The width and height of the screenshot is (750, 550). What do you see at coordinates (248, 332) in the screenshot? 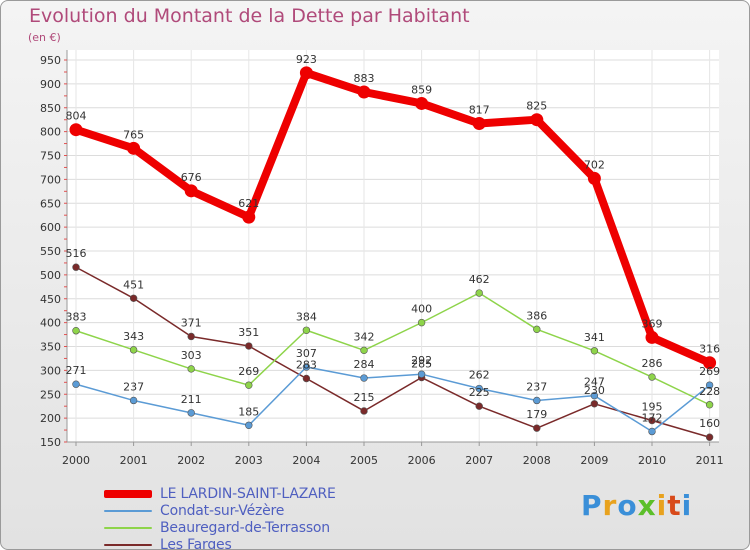
I see `data-label: 351` at bounding box center [248, 332].